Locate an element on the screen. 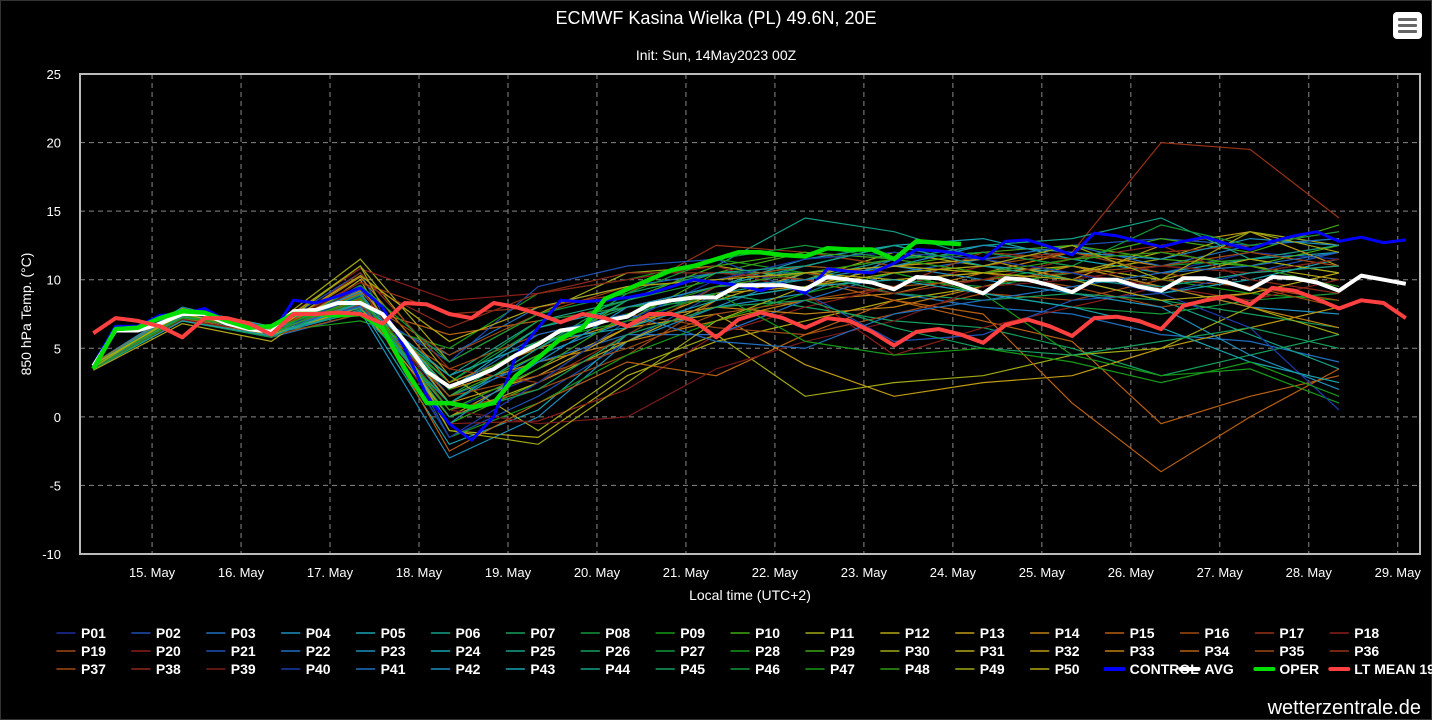  legend-item-p39: P39 is located at coordinates (231, 669).